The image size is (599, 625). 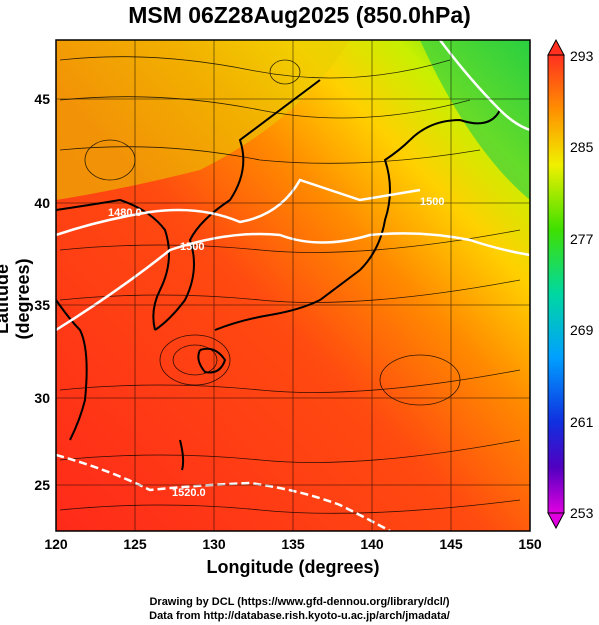 I want to click on y-tick-label: 30, so click(x=42, y=398).